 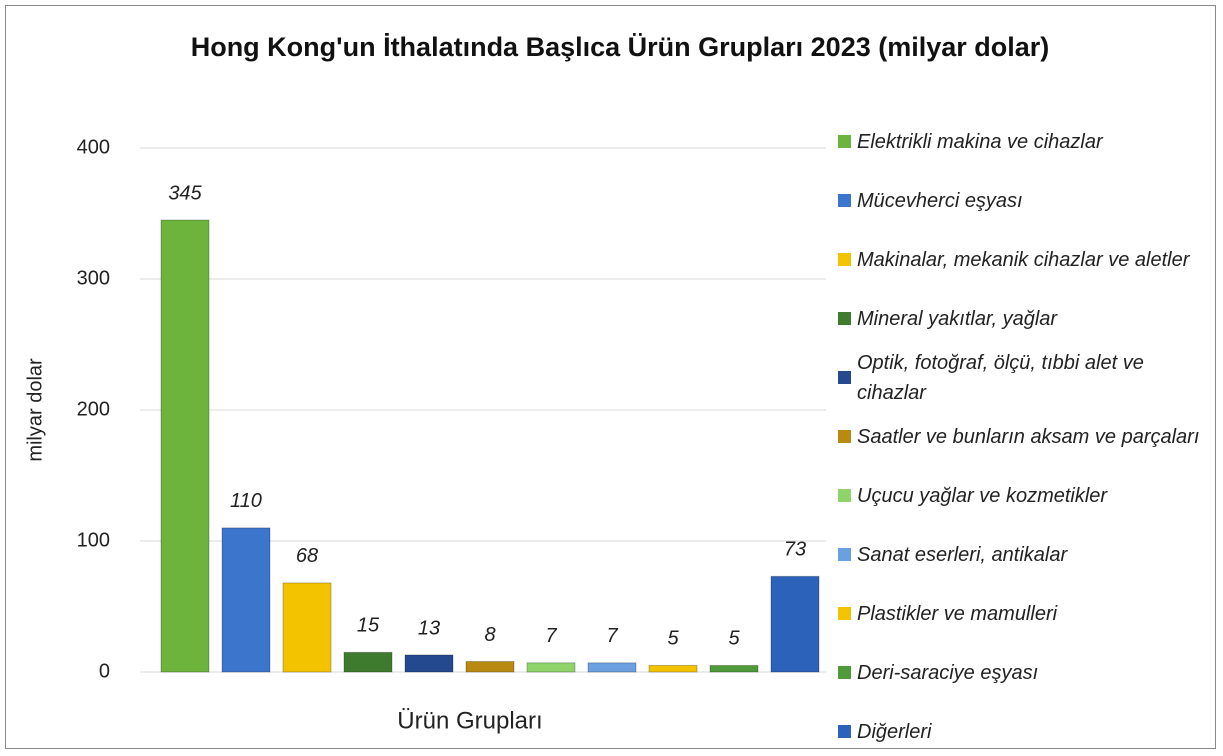 What do you see at coordinates (469, 720) in the screenshot?
I see `x-axis-title: Ürün Grupları` at bounding box center [469, 720].